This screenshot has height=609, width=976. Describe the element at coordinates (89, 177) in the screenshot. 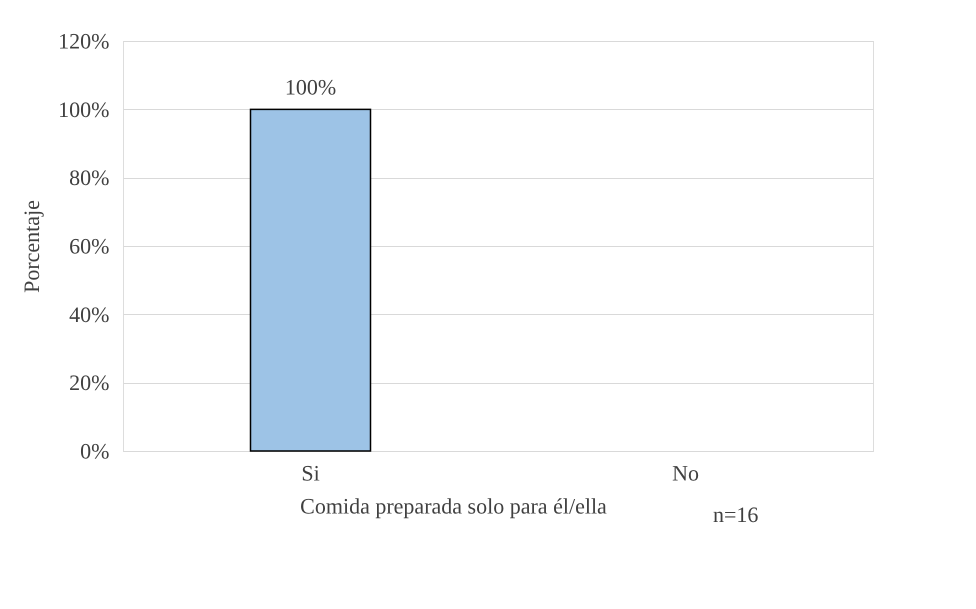

I see `y-tick-label: 80%` at that location.